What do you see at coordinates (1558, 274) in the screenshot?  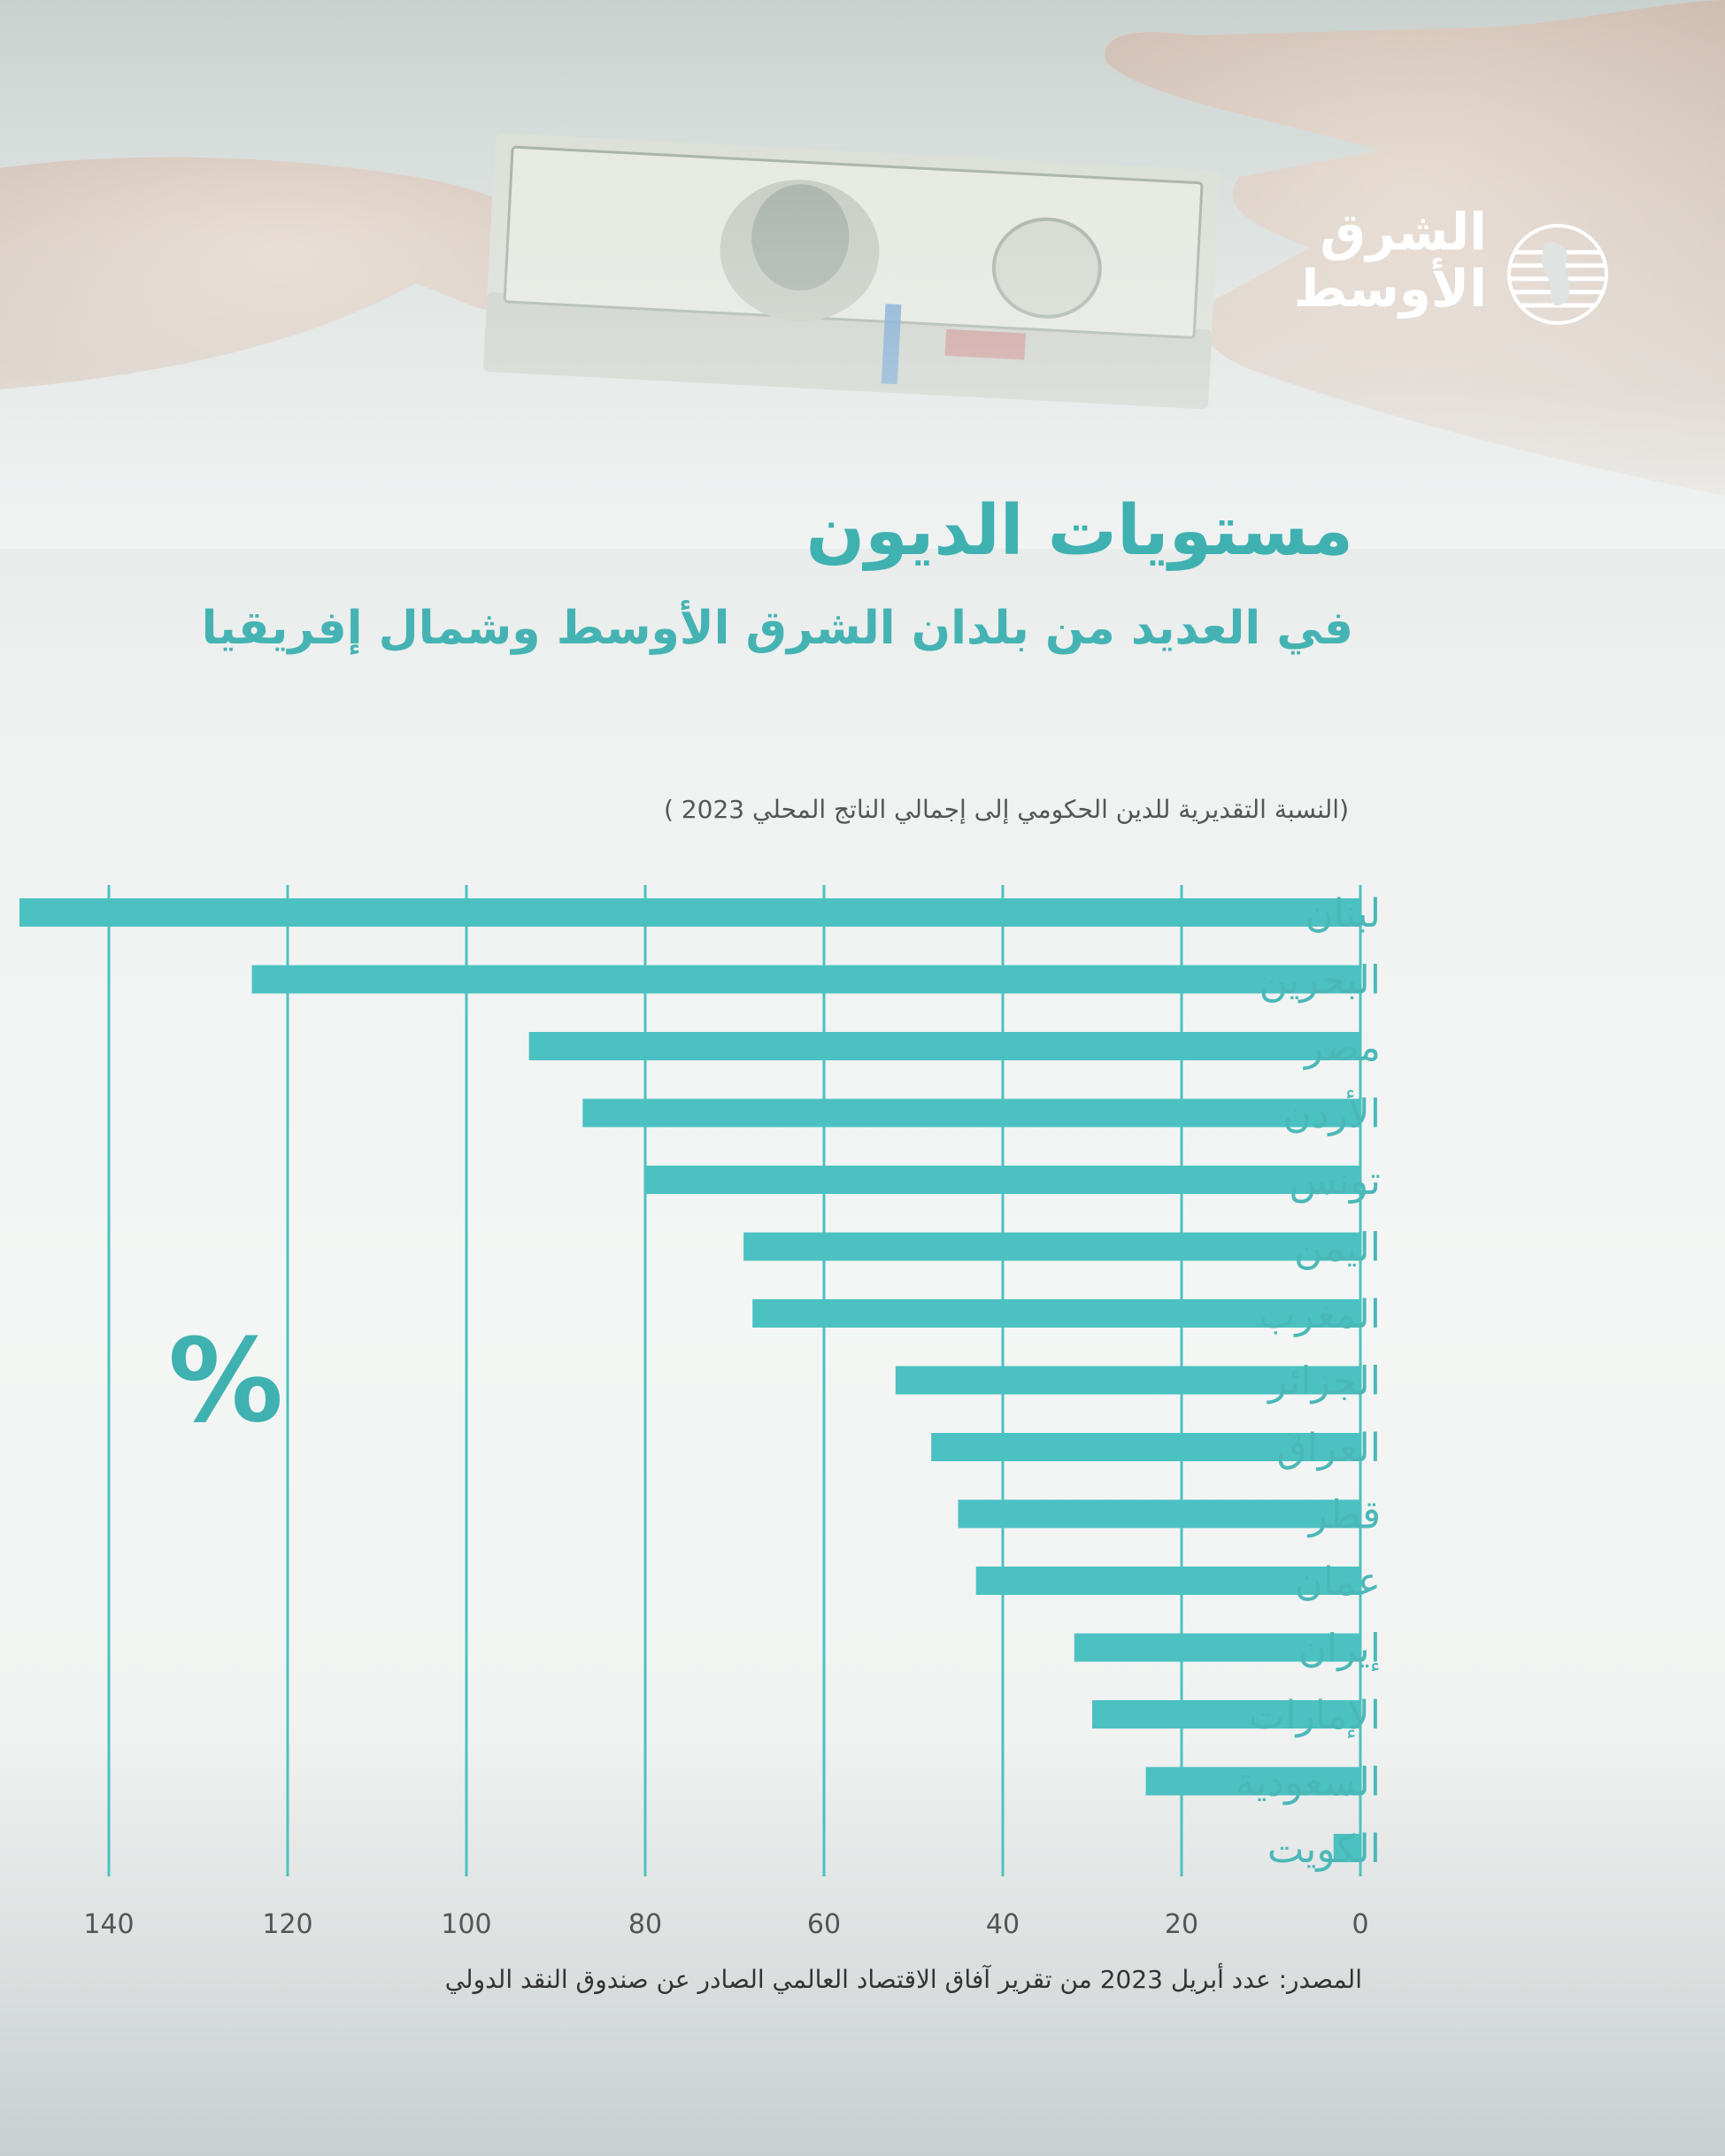 I see `globe-icon` at bounding box center [1558, 274].